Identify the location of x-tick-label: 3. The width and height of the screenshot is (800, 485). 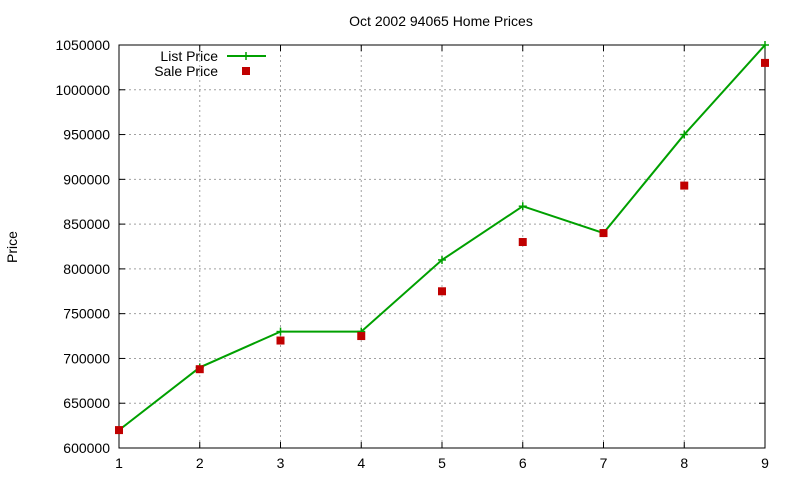
(281, 463).